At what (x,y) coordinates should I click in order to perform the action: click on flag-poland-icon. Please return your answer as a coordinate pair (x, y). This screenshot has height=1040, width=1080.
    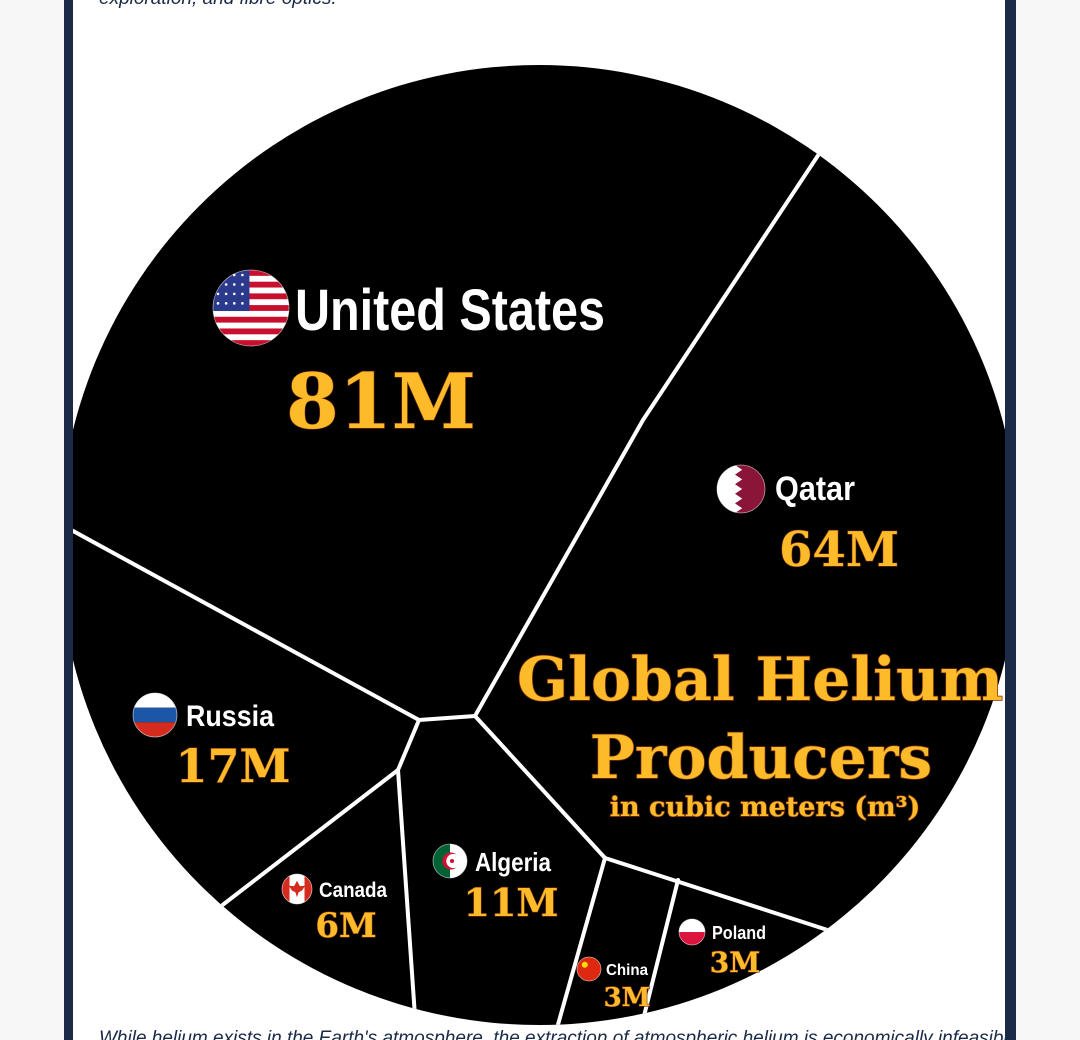
    Looking at the image, I should click on (692, 932).